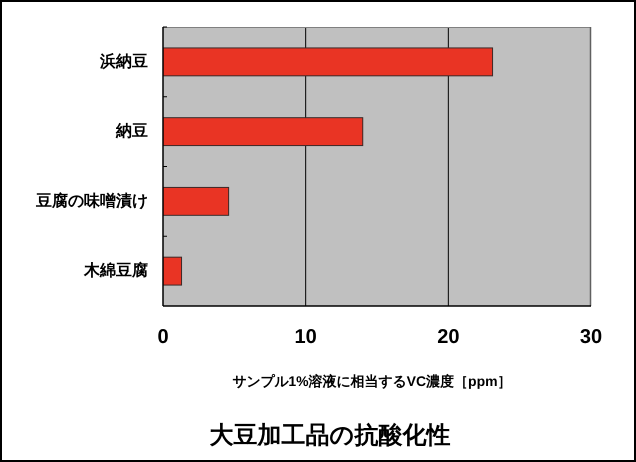  Describe the element at coordinates (131, 131) in the screenshot. I see `y-tick-label: 納豆` at that location.